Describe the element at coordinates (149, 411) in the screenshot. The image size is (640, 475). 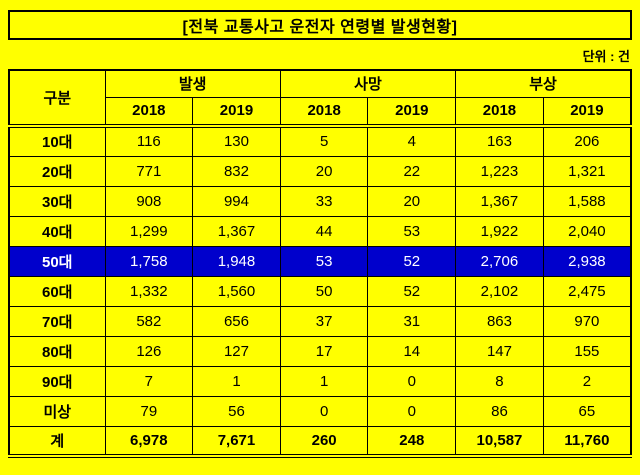
I see `data-cell: 79` at that location.